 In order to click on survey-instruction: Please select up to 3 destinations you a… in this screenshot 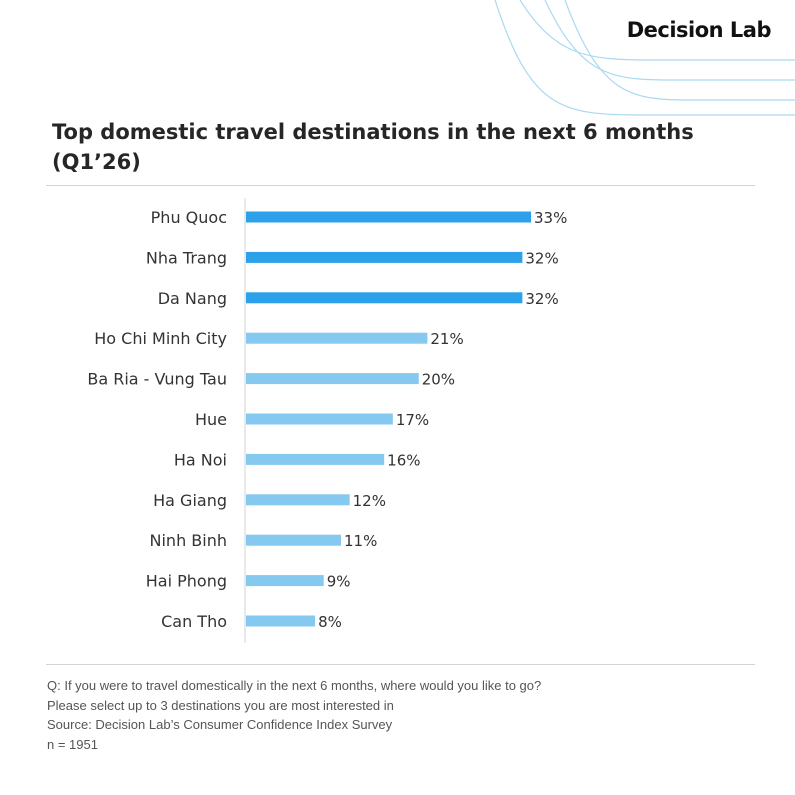, I will do `click(220, 705)`.